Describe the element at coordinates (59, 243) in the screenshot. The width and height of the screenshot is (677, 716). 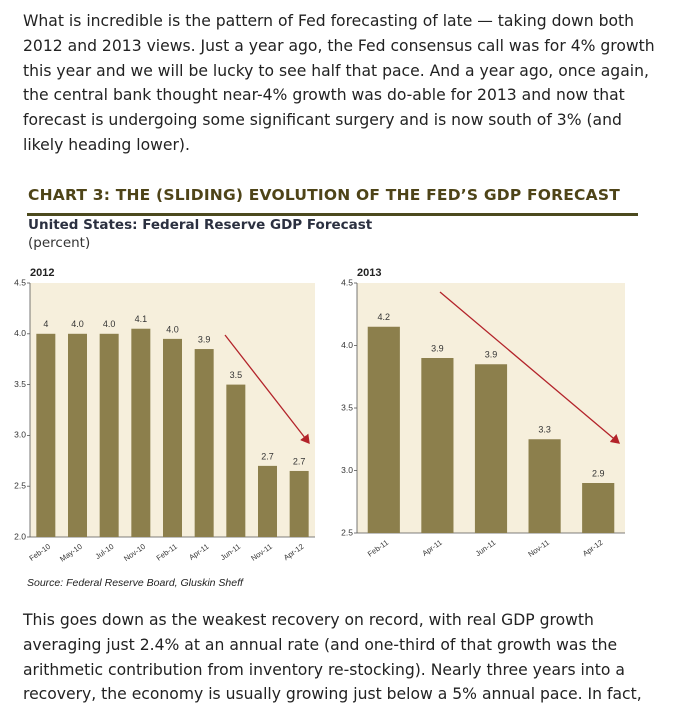
I see `chart-unit: (percent)` at that location.